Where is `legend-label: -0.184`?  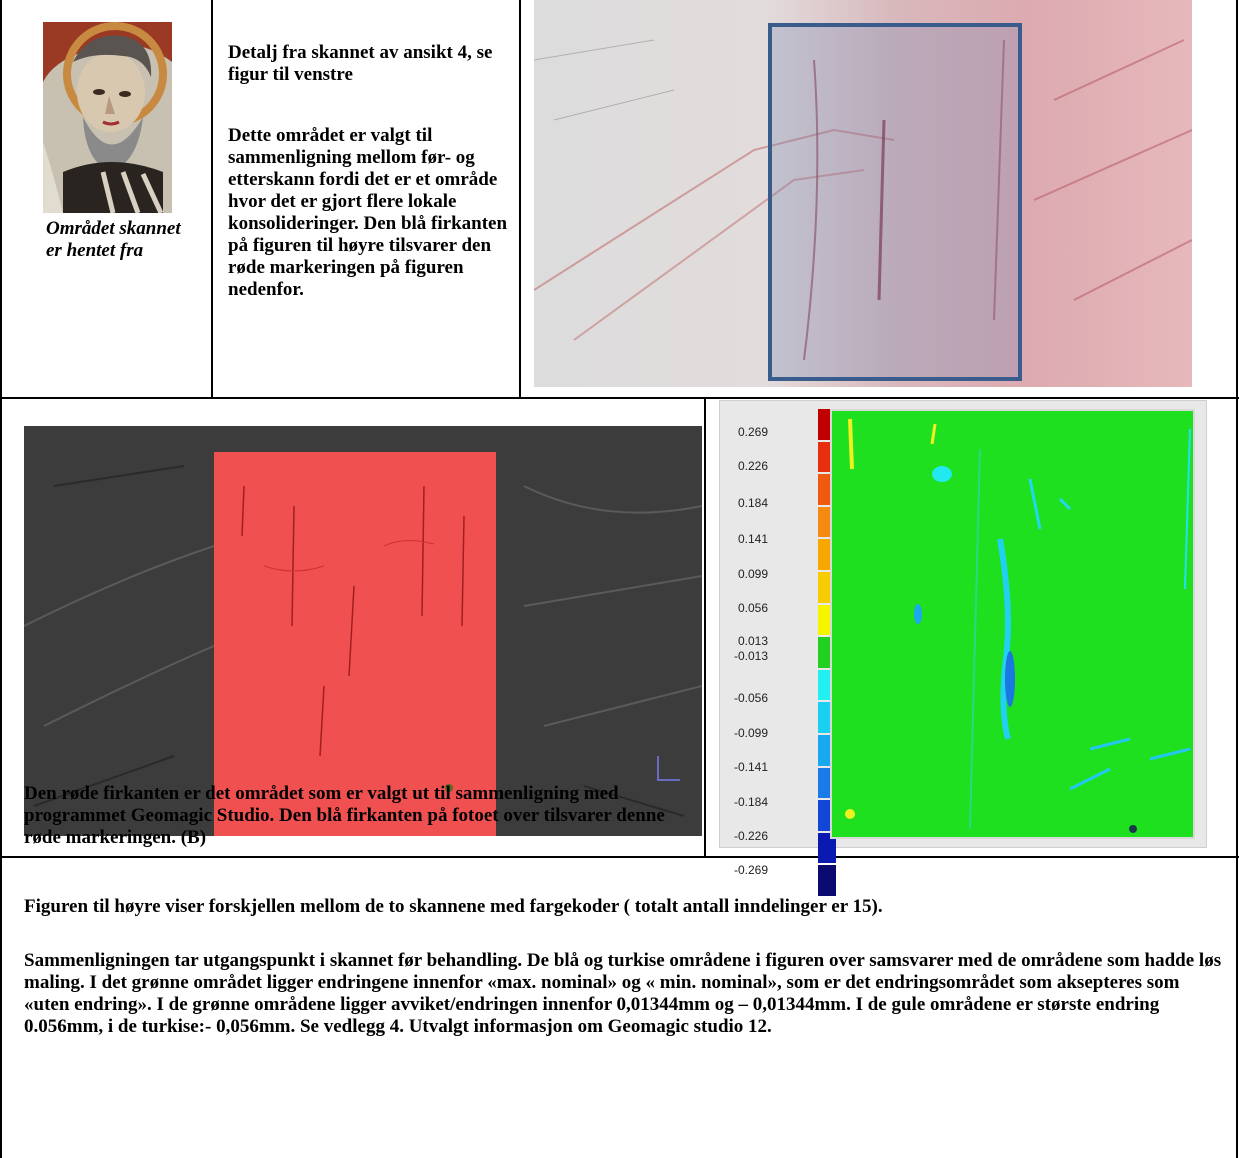 legend-label: -0.184 is located at coordinates (751, 802).